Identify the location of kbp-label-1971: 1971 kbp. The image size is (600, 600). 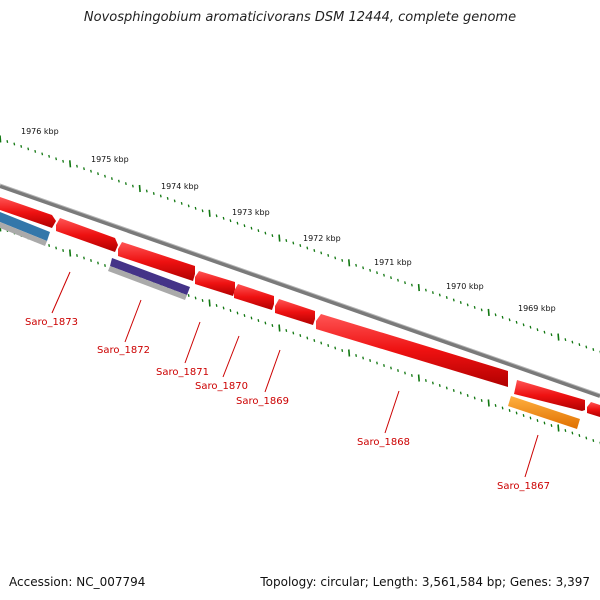
(393, 262).